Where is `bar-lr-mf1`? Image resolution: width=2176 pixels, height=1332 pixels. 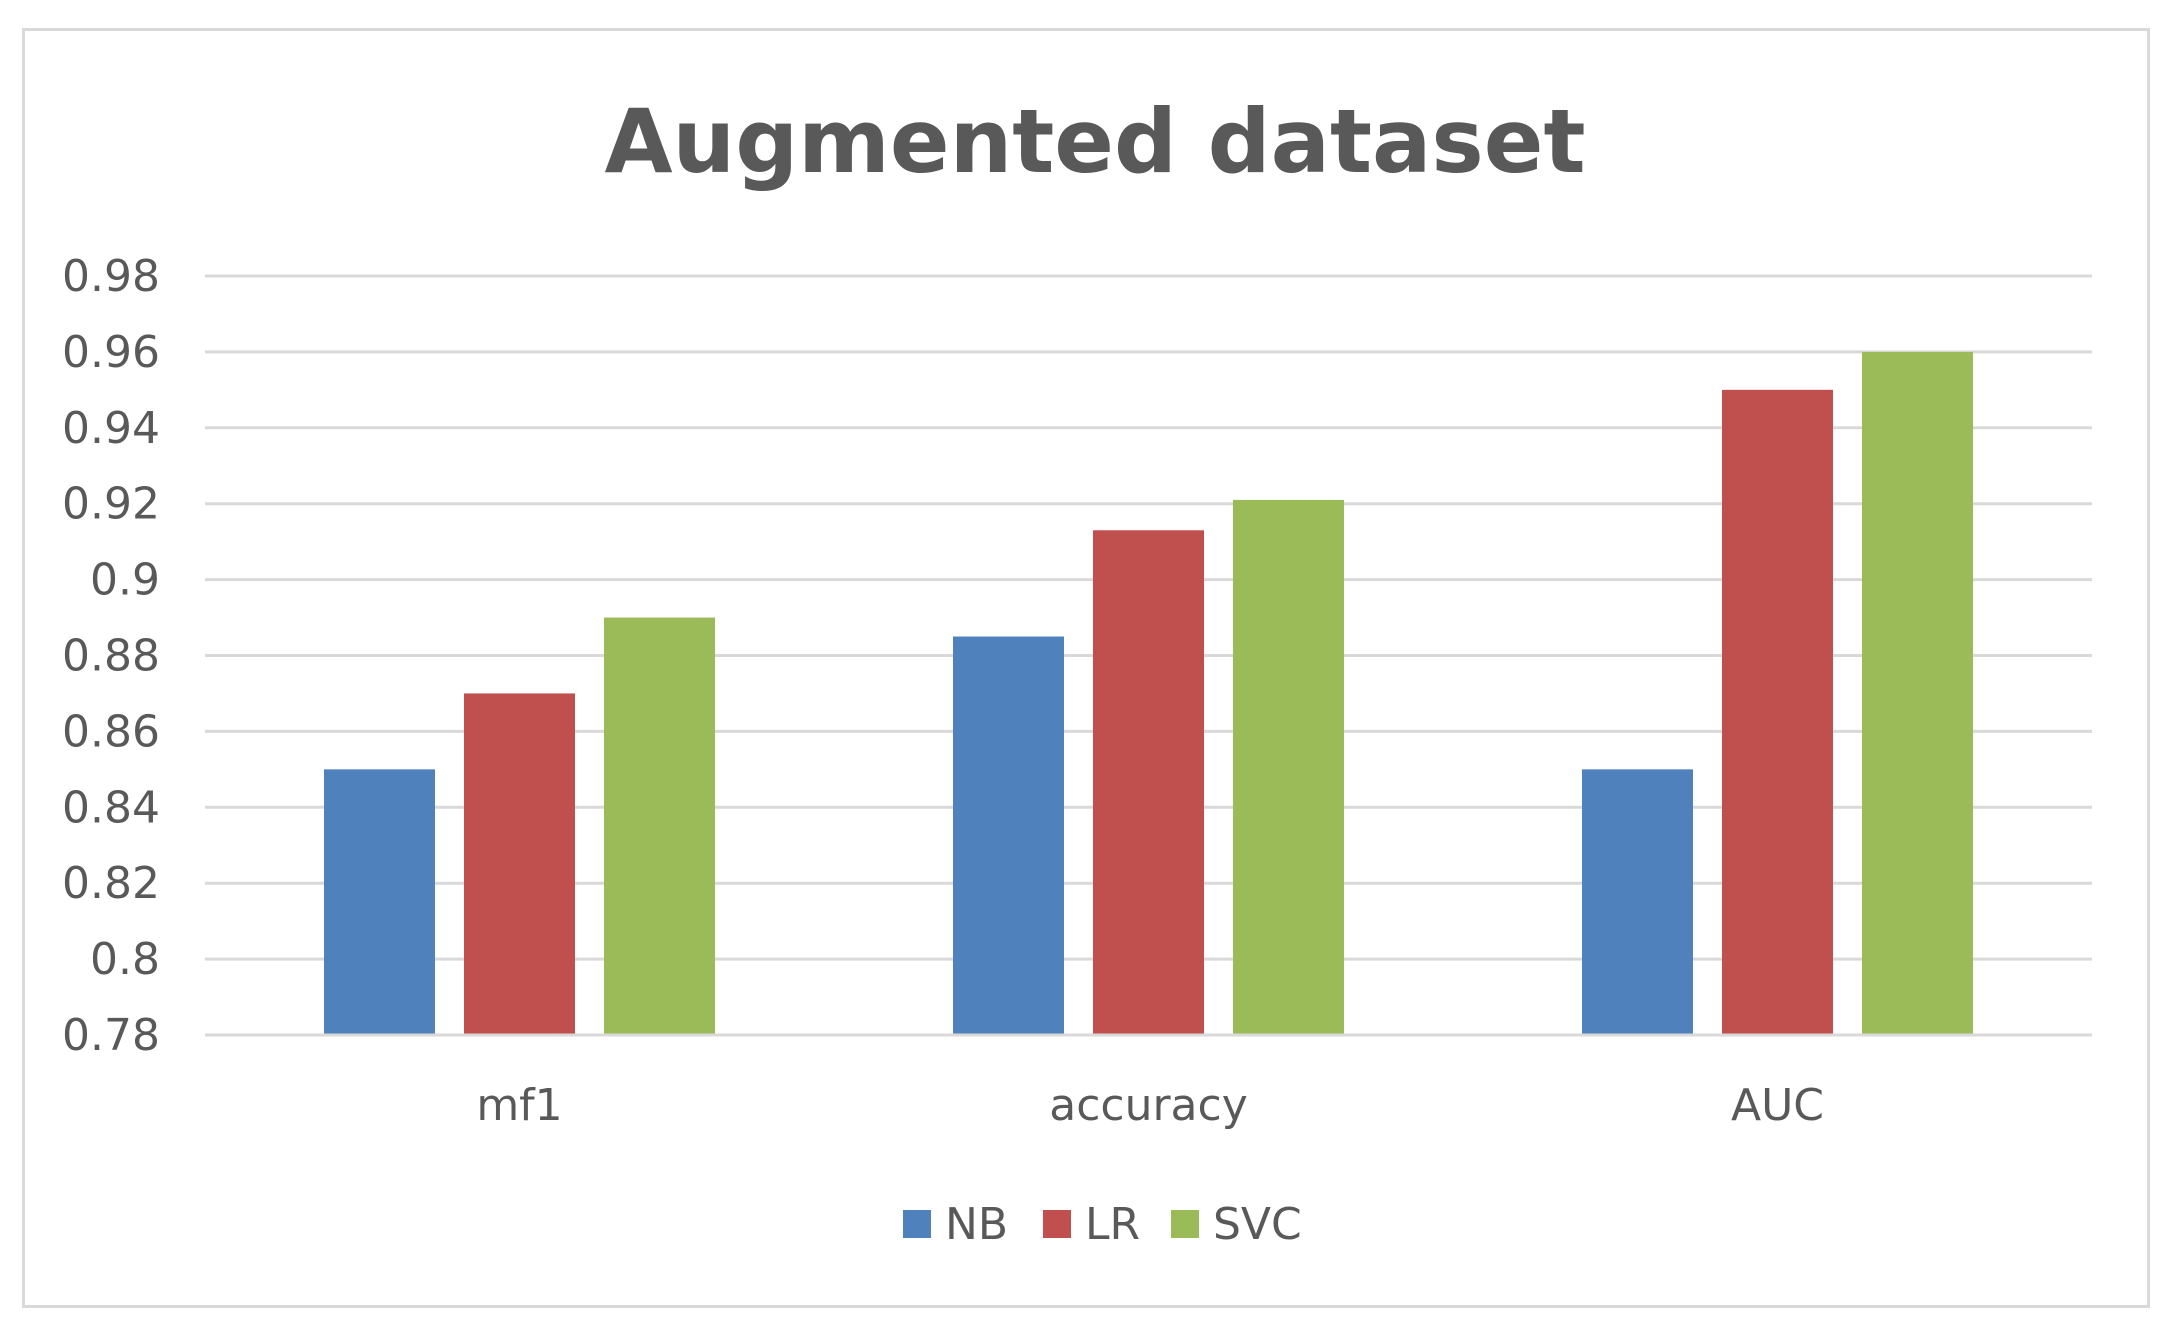
bar-lr-mf1 is located at coordinates (519, 864).